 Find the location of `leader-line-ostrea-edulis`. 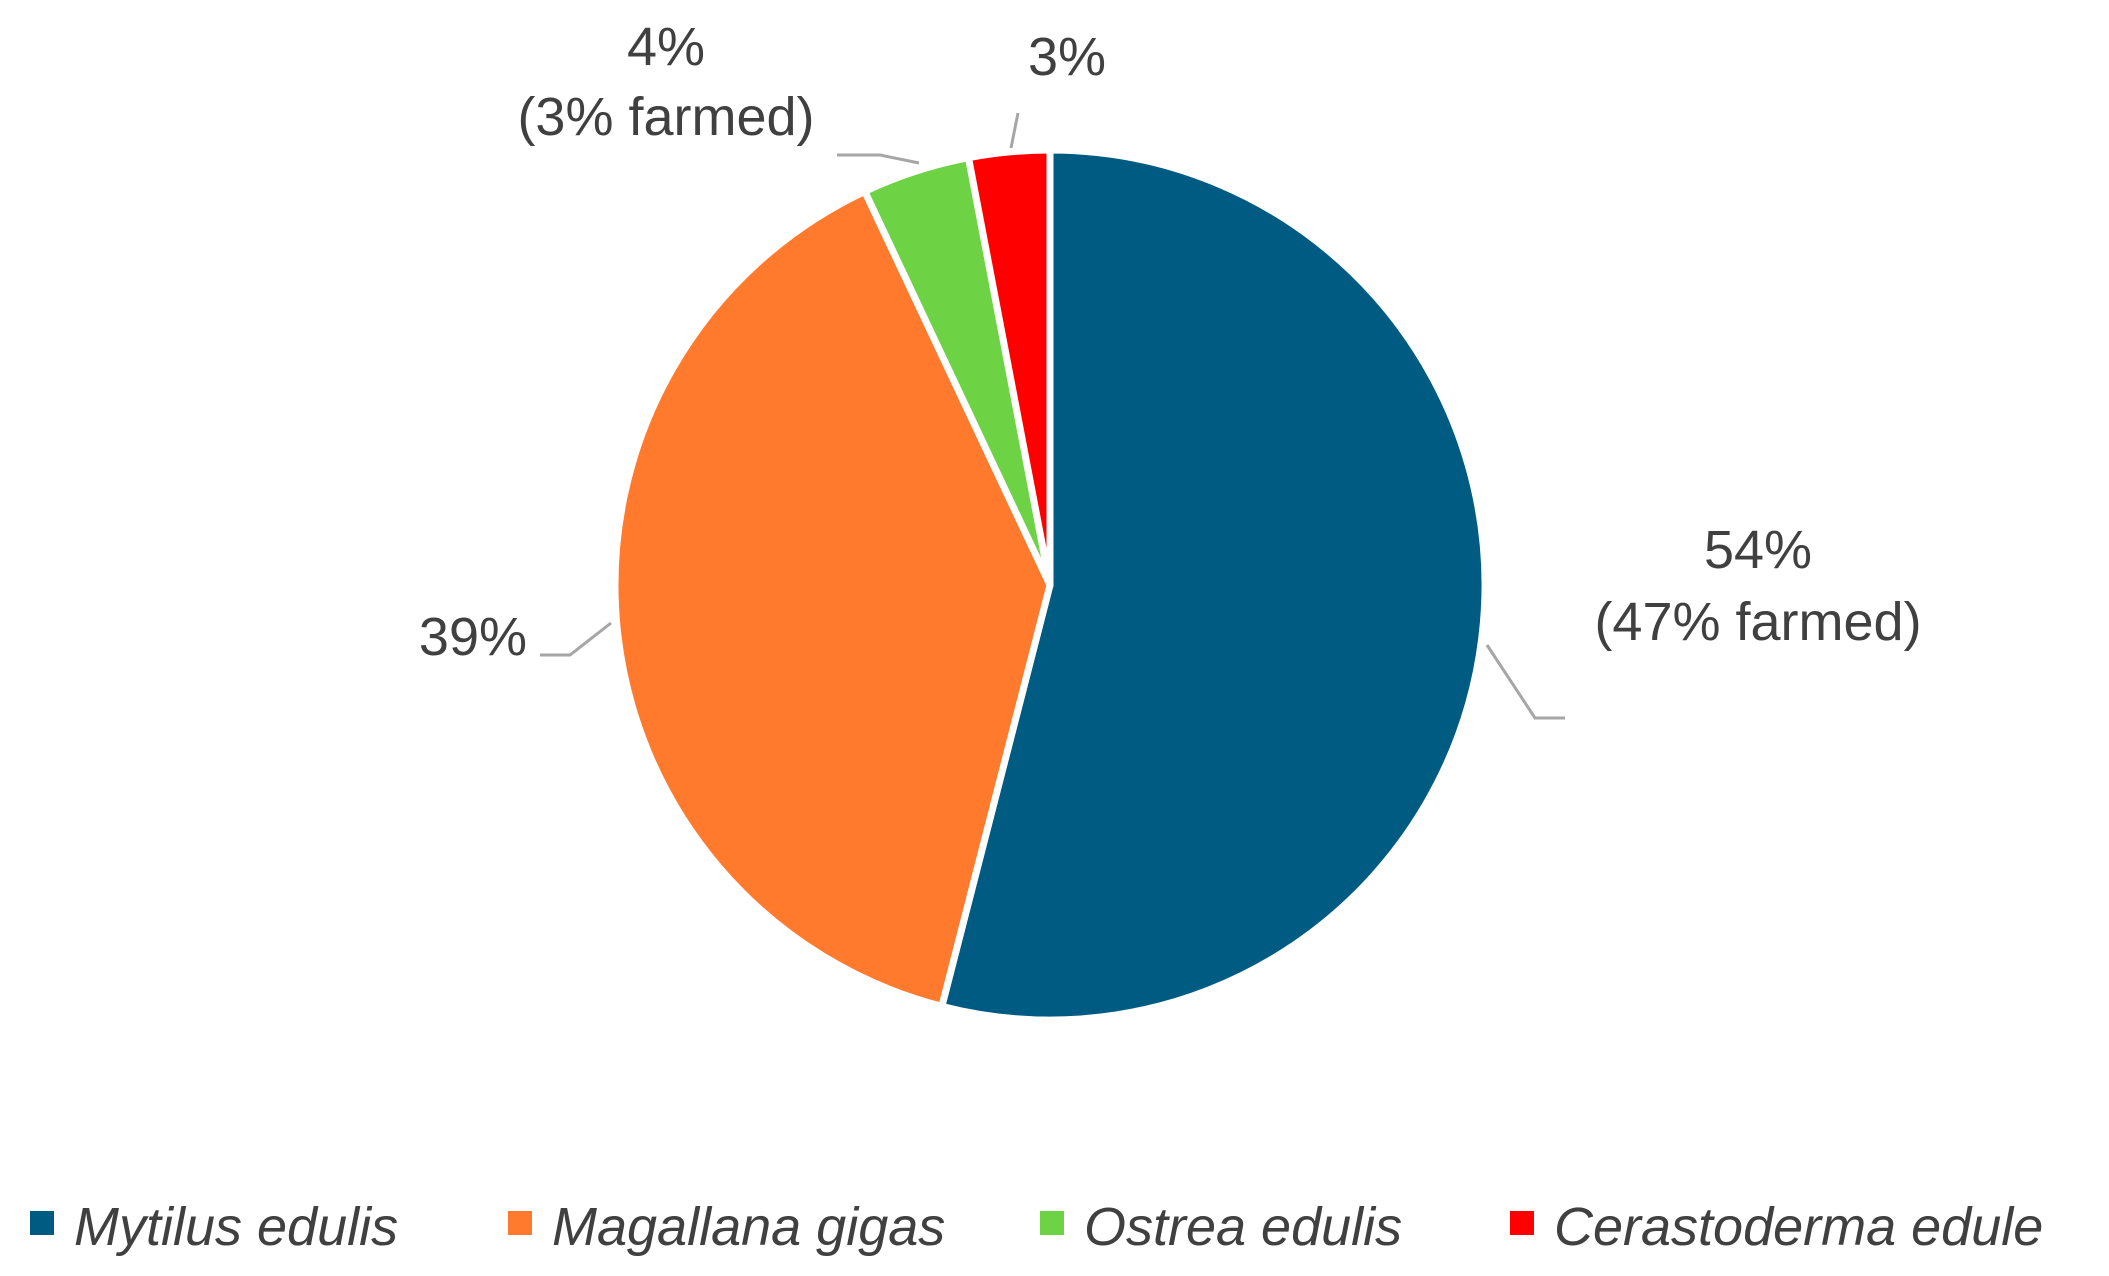

leader-line-ostrea-edulis is located at coordinates (878, 159).